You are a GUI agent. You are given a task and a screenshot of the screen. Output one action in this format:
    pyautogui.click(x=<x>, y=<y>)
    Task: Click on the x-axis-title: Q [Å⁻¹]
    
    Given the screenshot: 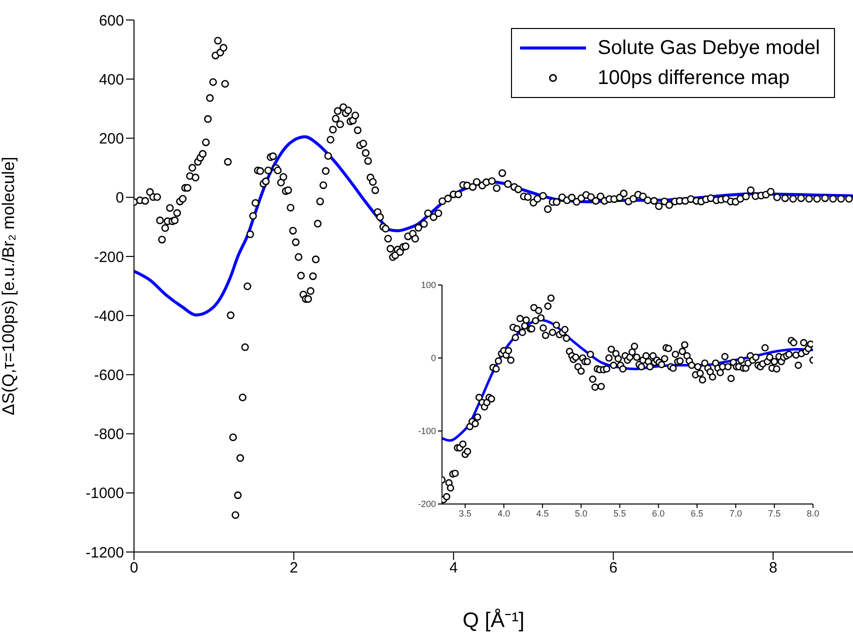 What is the action you would take?
    pyautogui.click(x=493, y=620)
    